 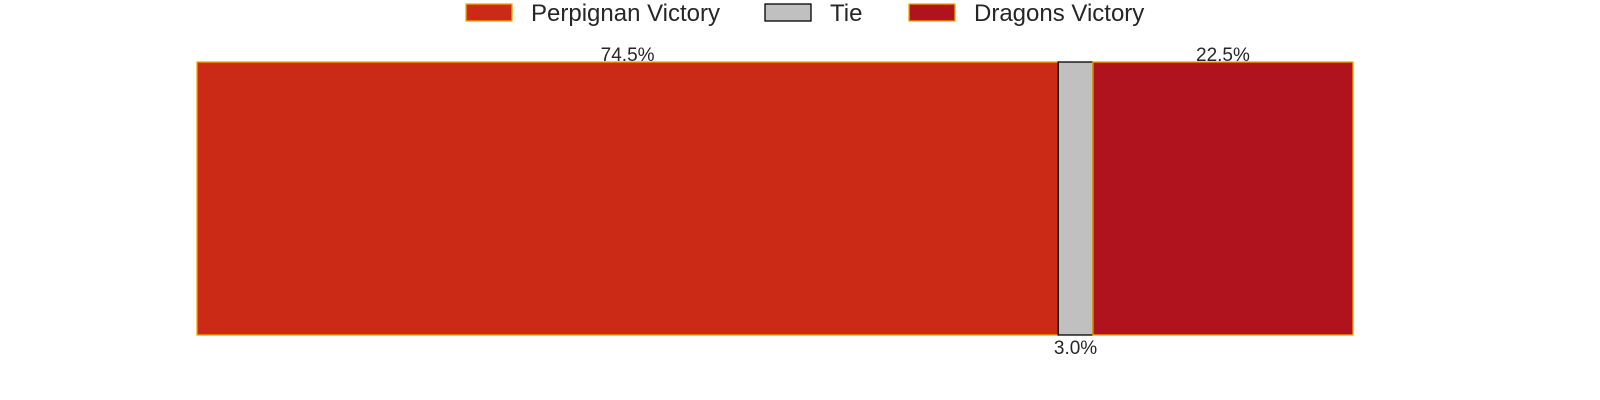 I want to click on chart-legend: Perpignan Victory Tie Dragons Victory, so click(x=804, y=13).